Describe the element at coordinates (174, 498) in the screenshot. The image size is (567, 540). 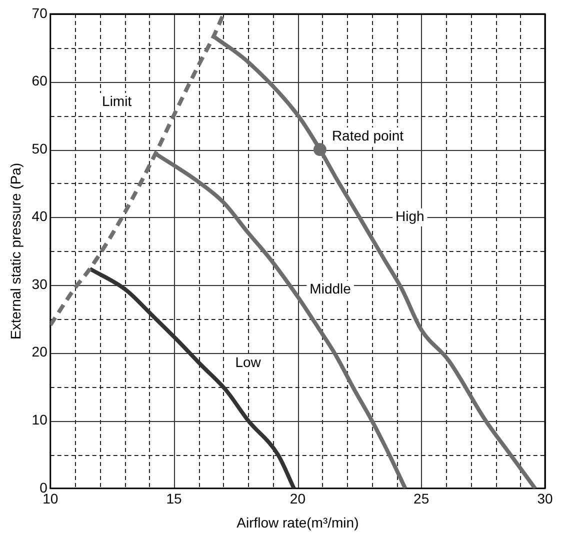
I see `x-tick-label: 15` at that location.